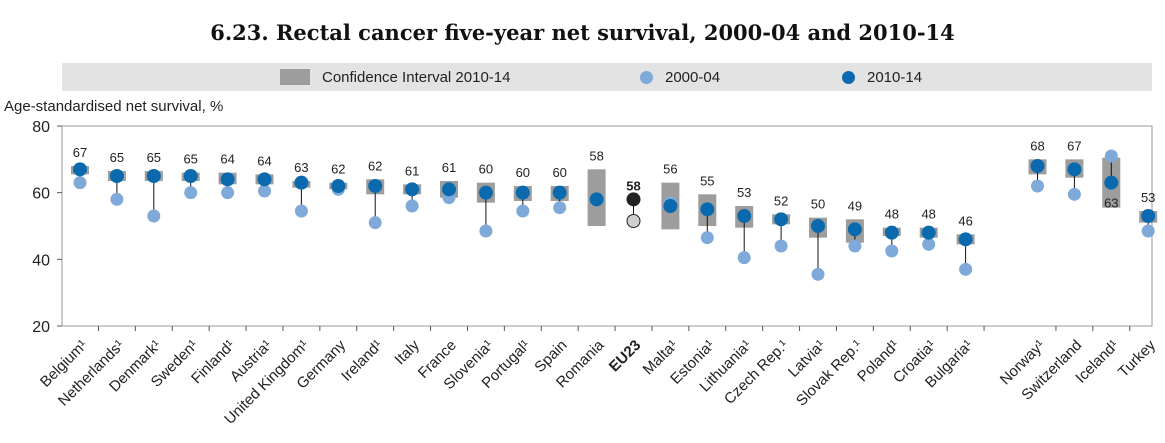 The height and width of the screenshot is (443, 1165). I want to click on y-tick-label: 20, so click(41, 327).